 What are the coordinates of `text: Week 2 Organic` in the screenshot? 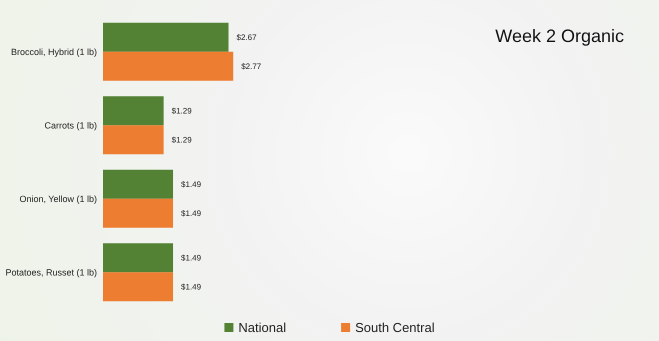 It's located at (559, 36).